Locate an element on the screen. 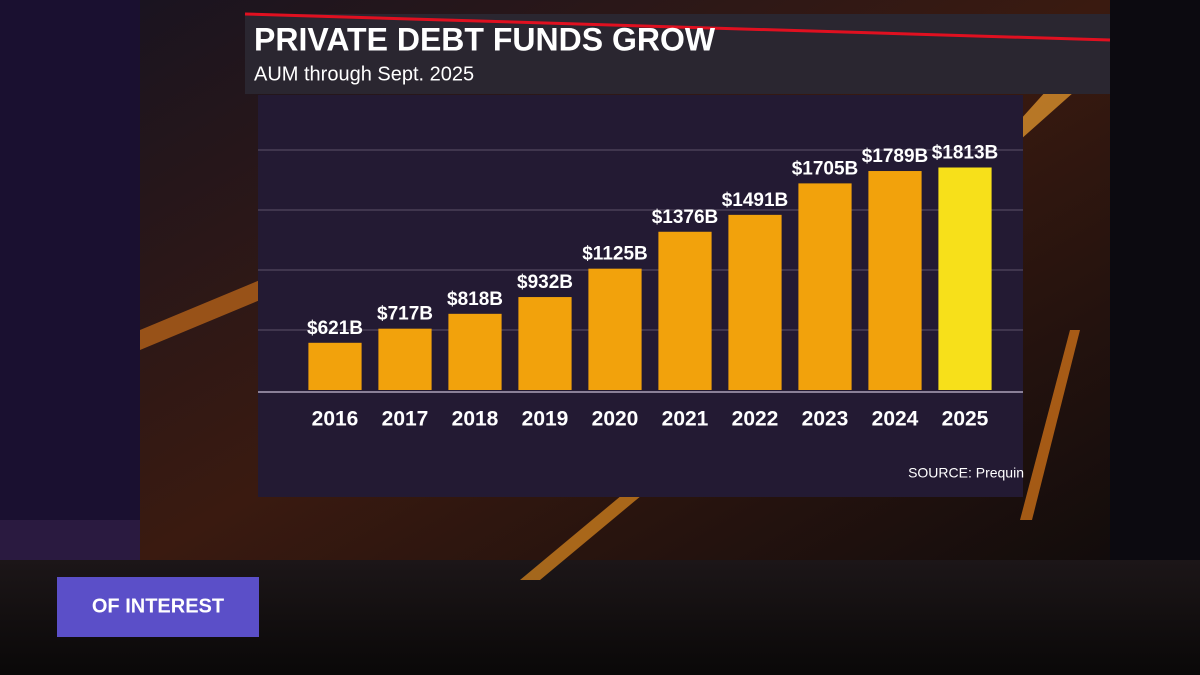 The width and height of the screenshot is (1200, 675). x-tick-label: 2022 is located at coordinates (755, 419).